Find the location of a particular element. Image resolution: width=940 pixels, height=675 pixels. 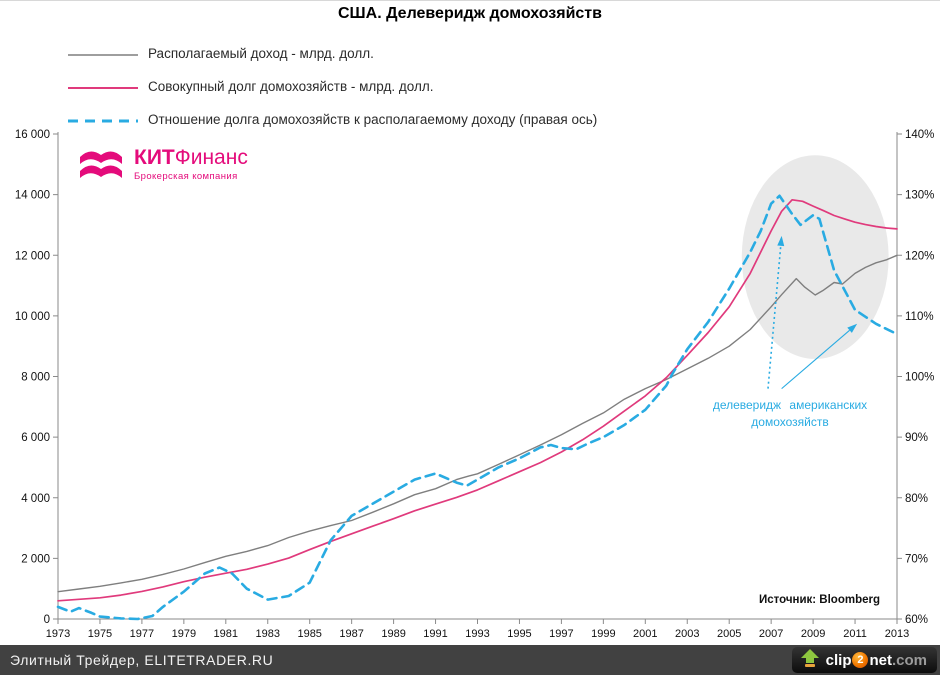

right-axis-tick-label: 100% is located at coordinates (919, 378).